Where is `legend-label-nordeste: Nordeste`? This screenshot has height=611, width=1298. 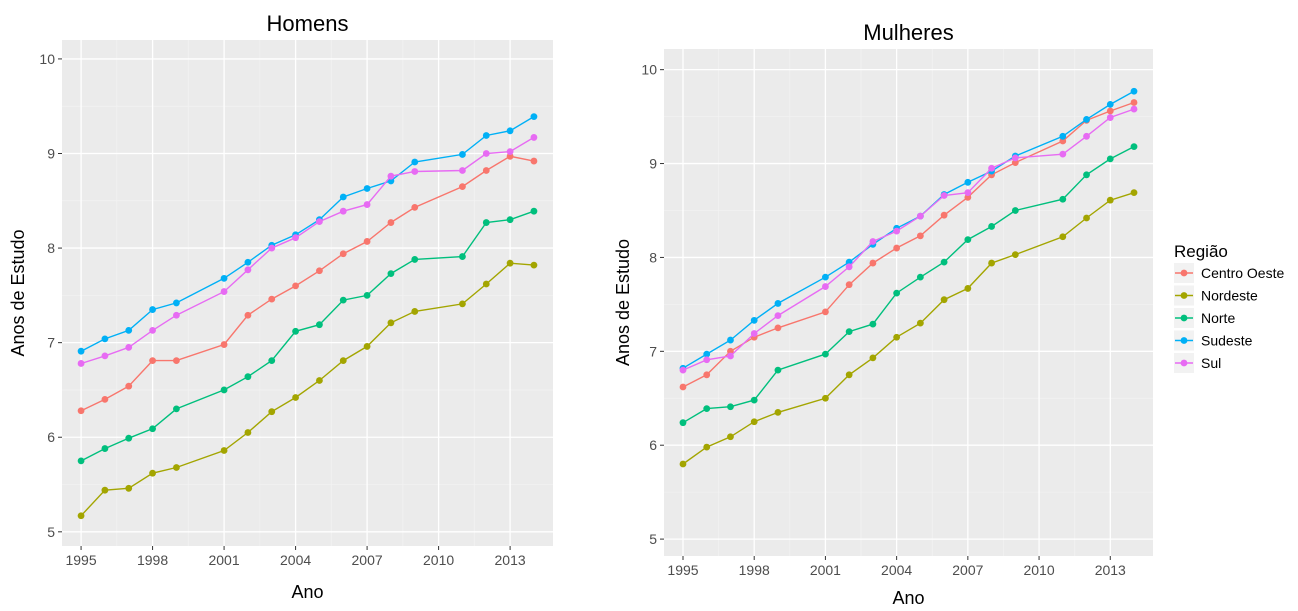
legend-label-nordeste: Nordeste is located at coordinates (1229, 296).